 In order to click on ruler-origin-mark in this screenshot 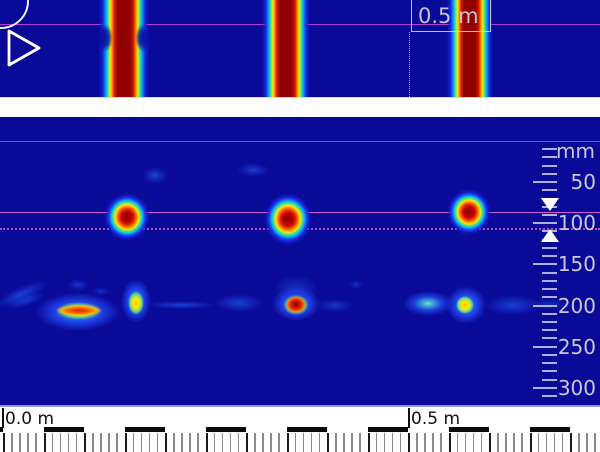, I will do `click(3, 418)`.